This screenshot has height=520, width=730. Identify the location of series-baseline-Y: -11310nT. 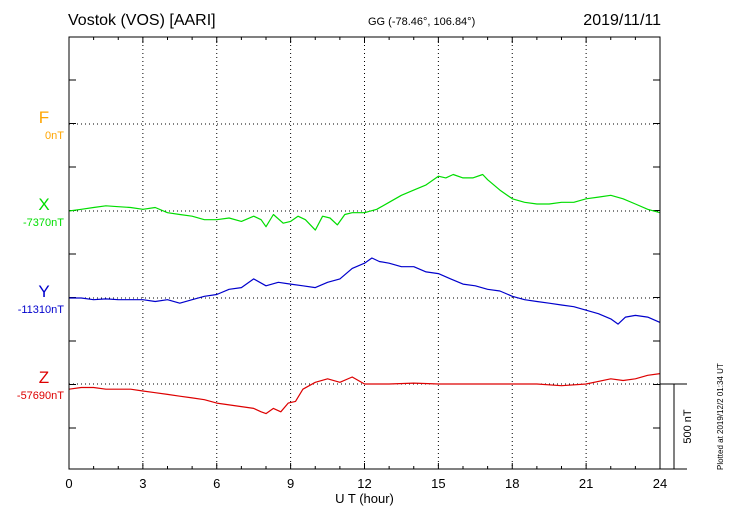
(41, 310).